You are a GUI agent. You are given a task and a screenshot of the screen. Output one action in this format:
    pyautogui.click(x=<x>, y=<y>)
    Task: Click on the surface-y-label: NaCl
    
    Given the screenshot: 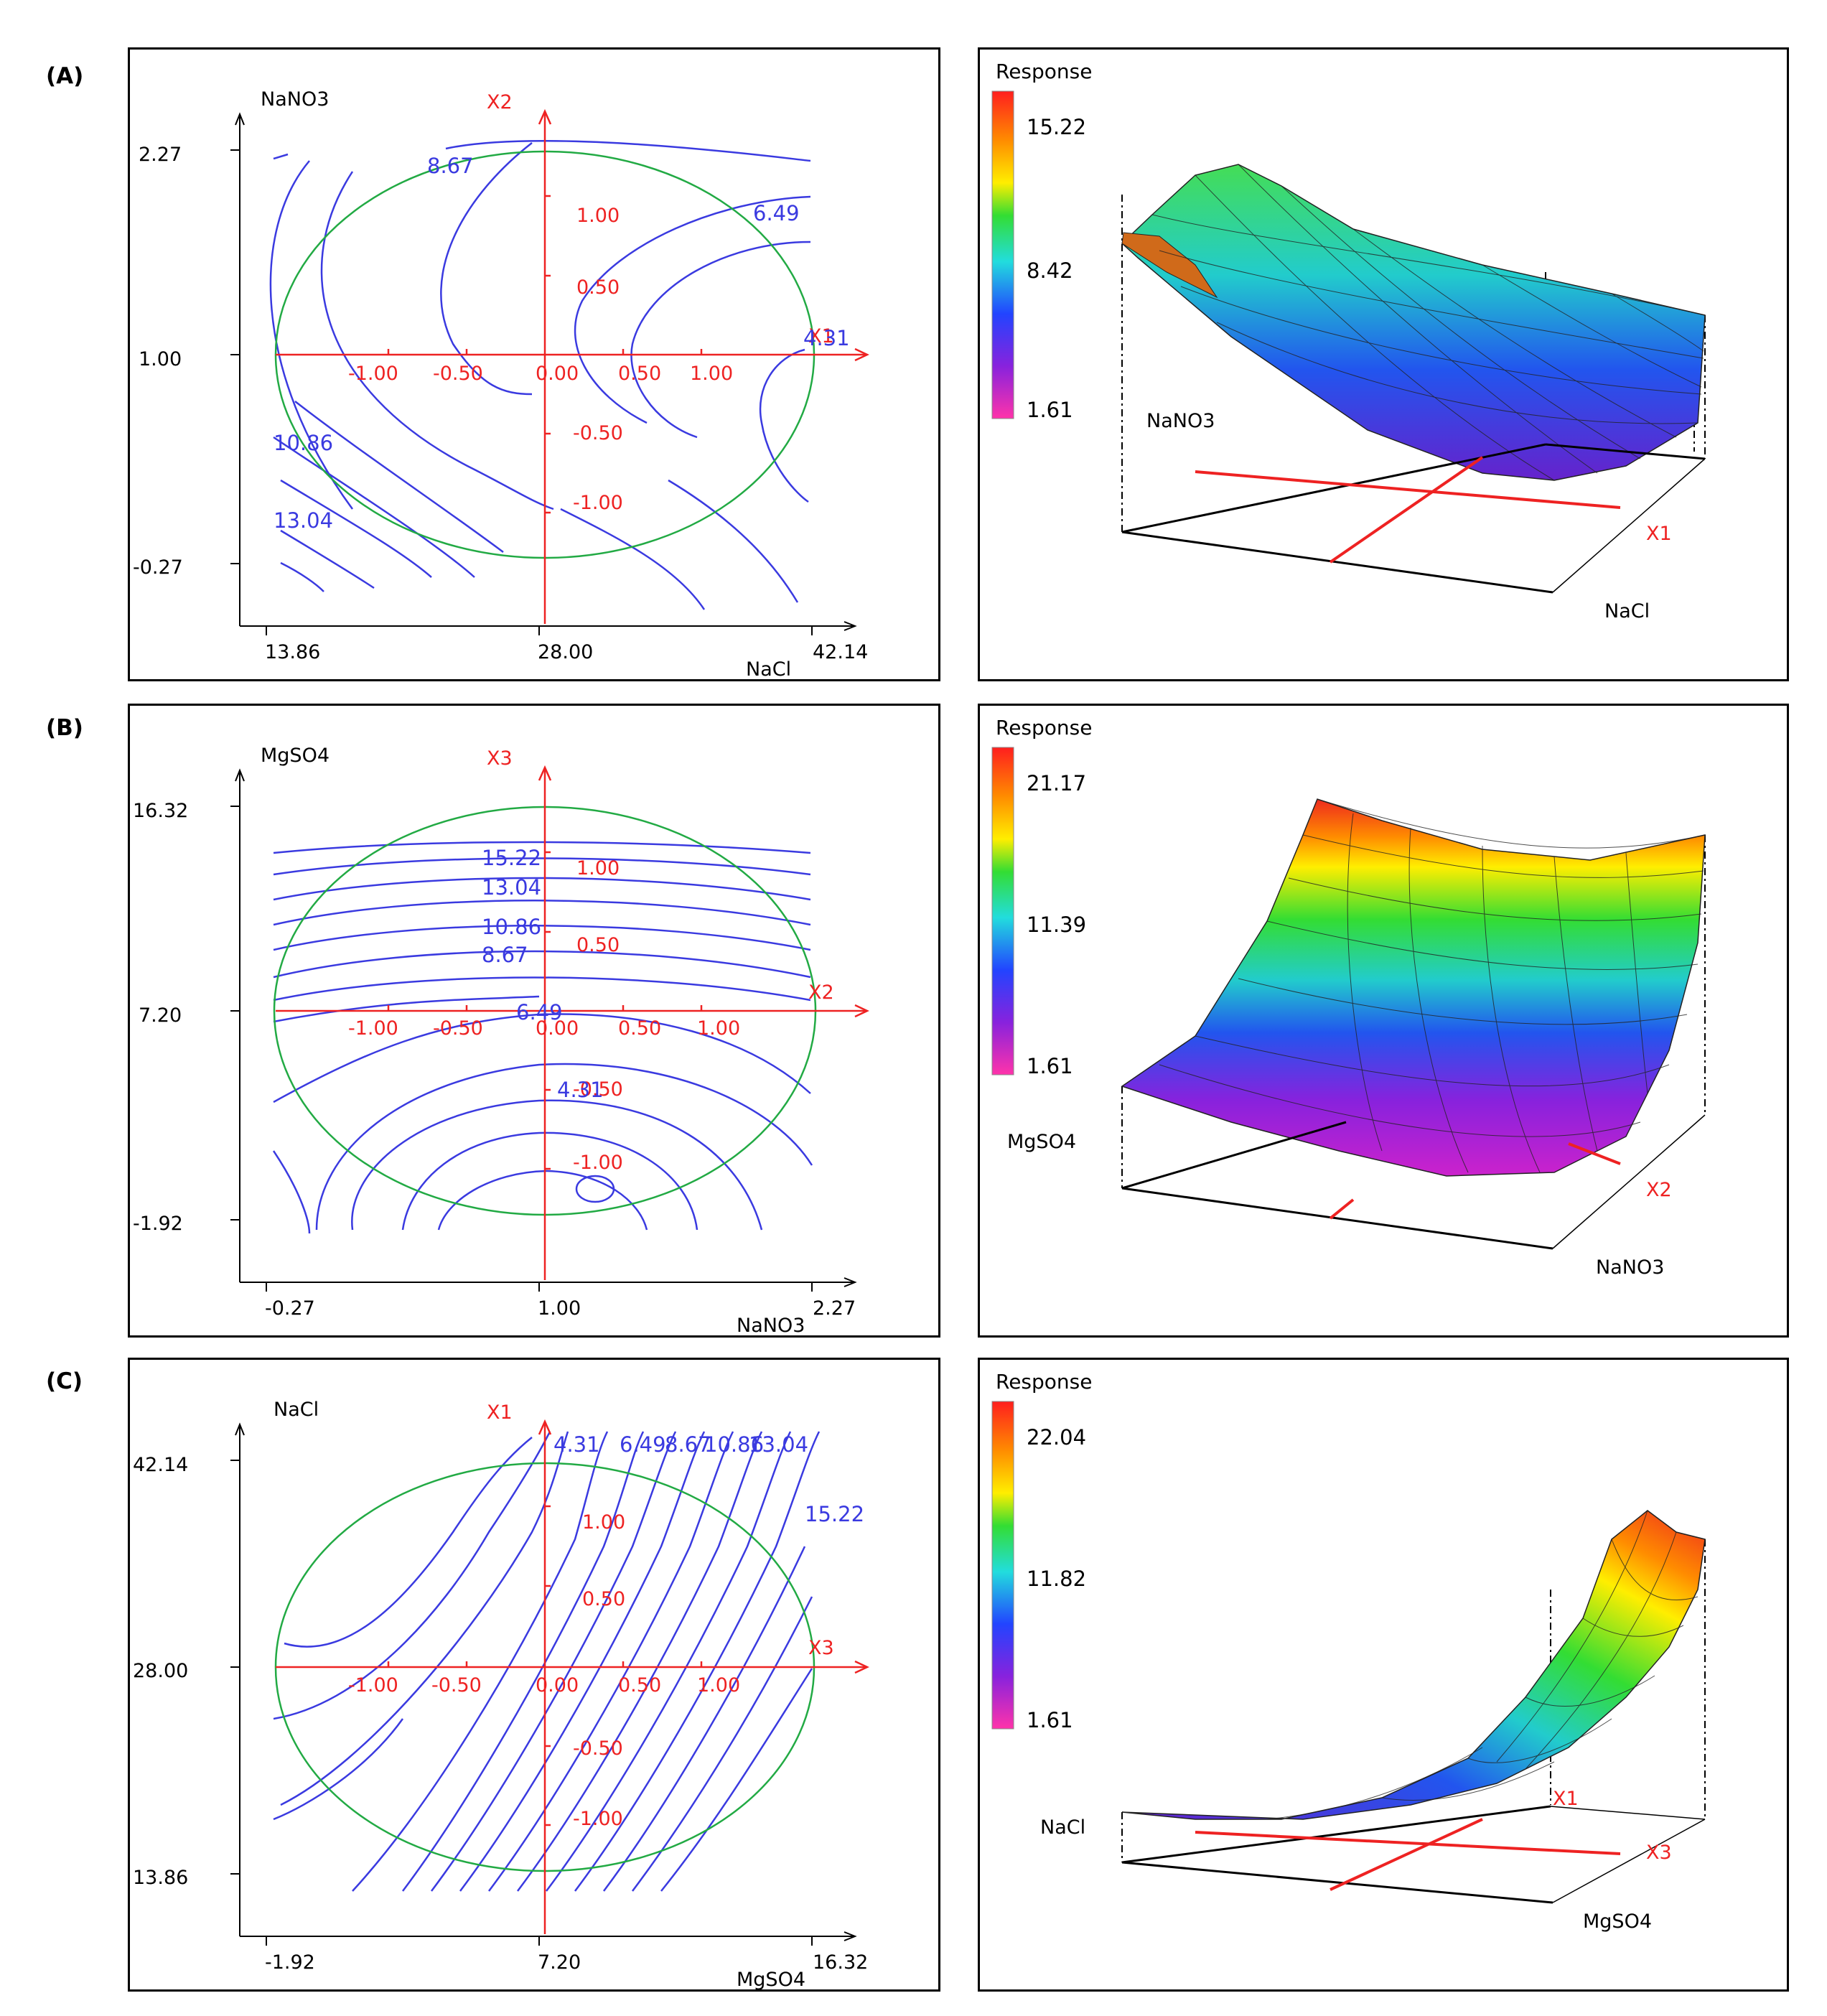 What is the action you would take?
    pyautogui.click(x=1062, y=1827)
    